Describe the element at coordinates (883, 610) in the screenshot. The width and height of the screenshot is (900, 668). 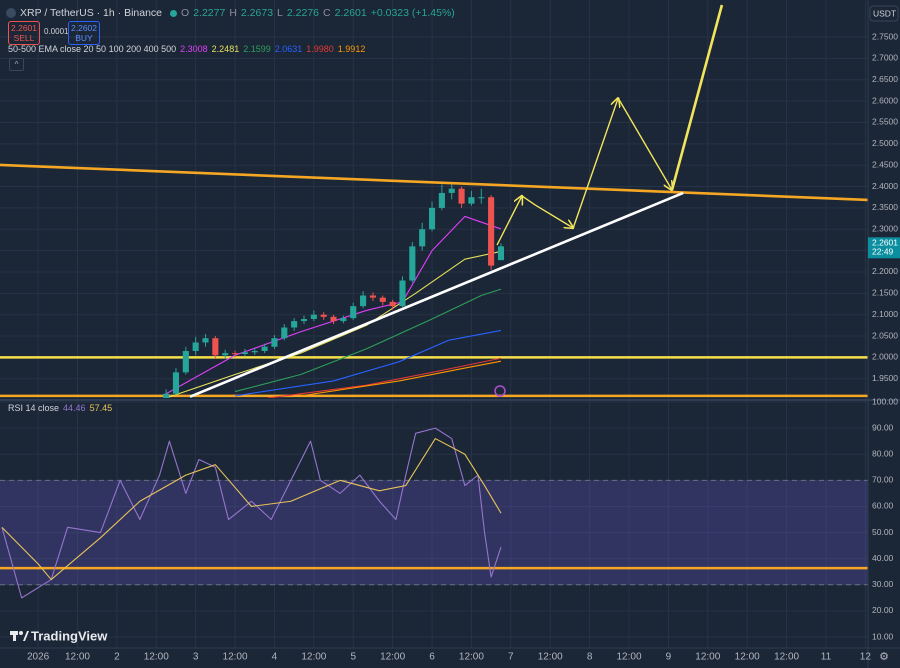
I see `y-tick-label: 20.00` at that location.